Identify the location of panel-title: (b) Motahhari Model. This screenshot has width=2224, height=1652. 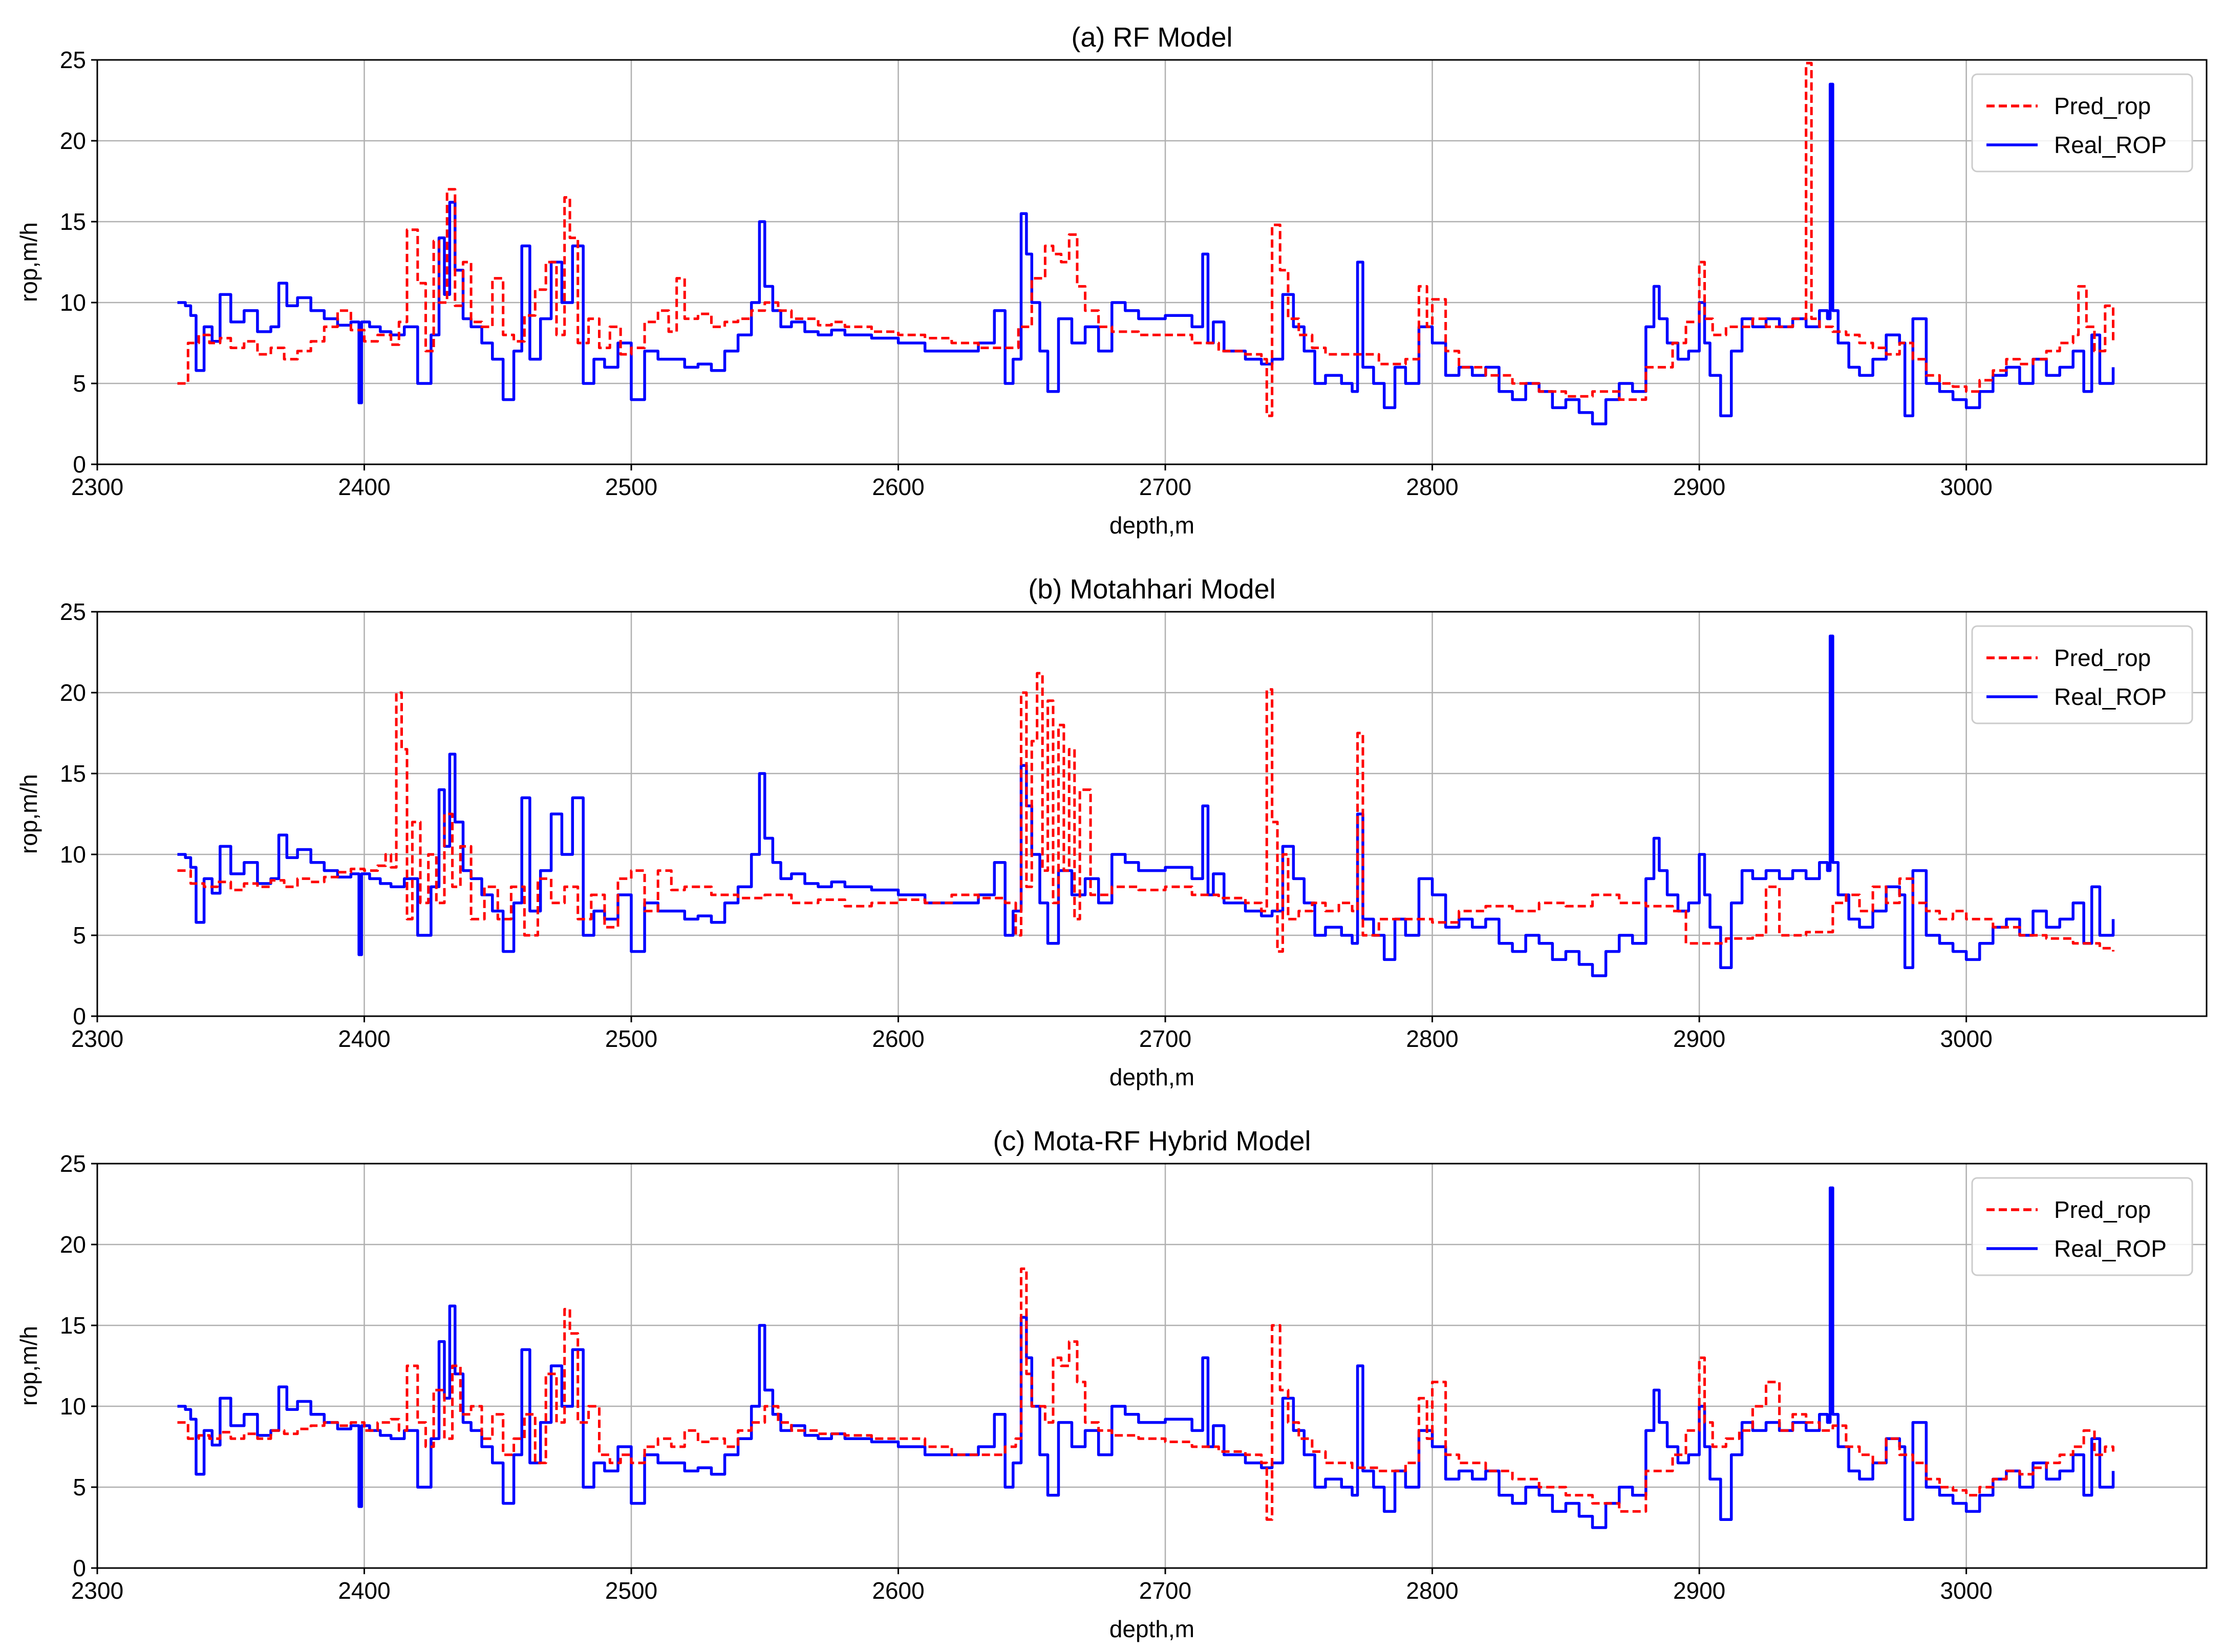
(1151, 589).